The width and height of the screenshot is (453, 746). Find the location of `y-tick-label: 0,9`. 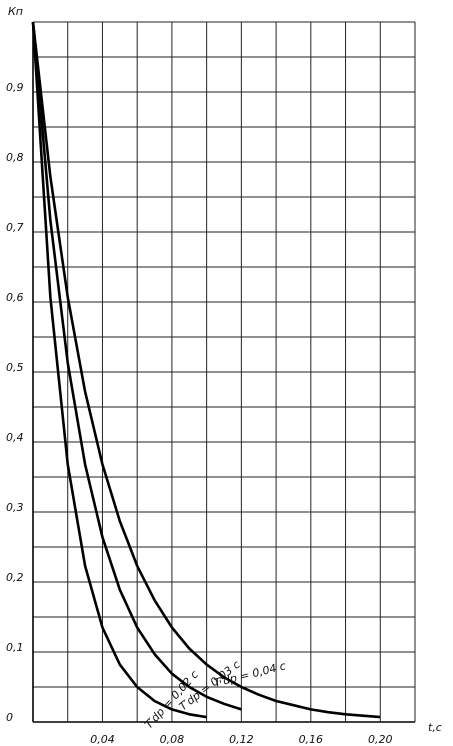

y-tick-label: 0,9 is located at coordinates (15, 87).